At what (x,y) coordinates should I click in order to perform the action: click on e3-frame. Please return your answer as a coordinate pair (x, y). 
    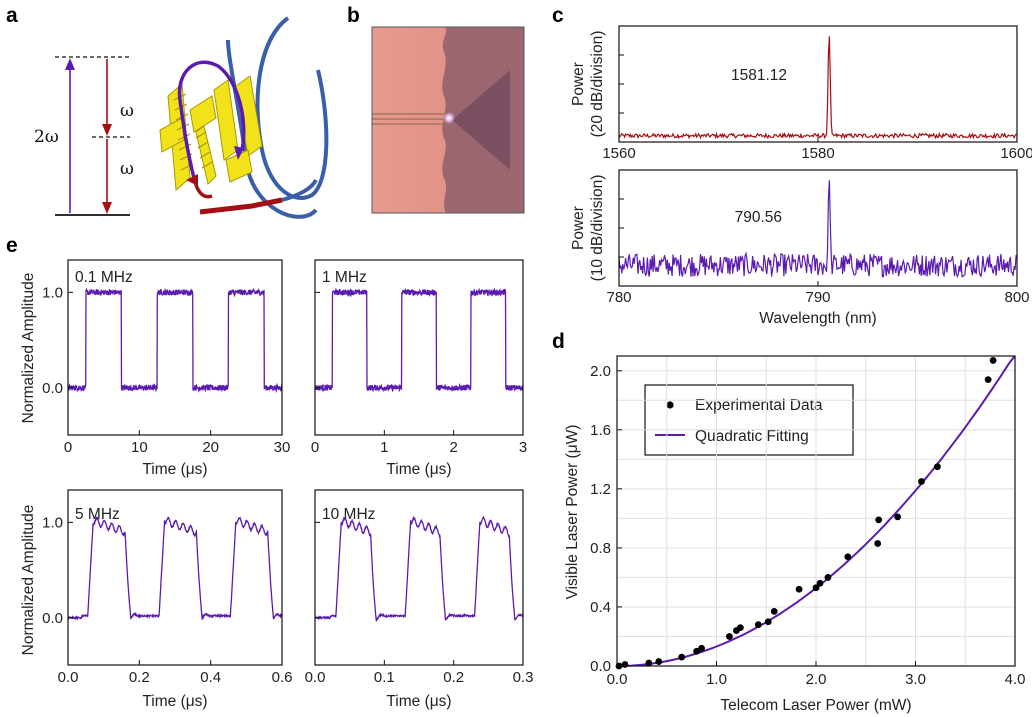
    Looking at the image, I should click on (175, 577).